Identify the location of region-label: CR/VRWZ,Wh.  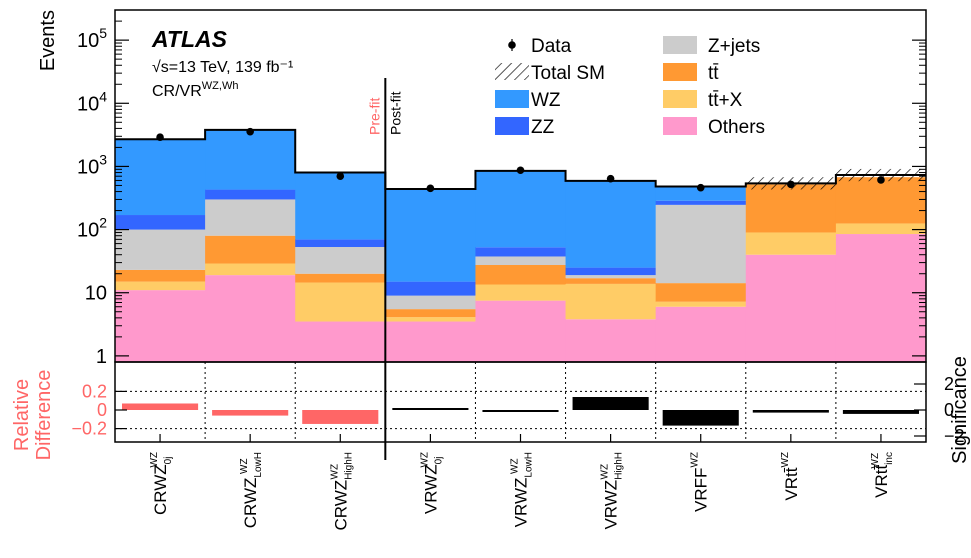
(195, 90).